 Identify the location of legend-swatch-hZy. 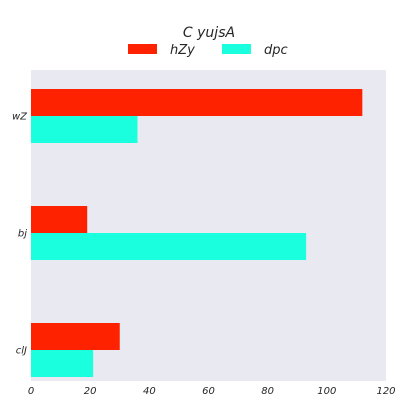
(142, 49).